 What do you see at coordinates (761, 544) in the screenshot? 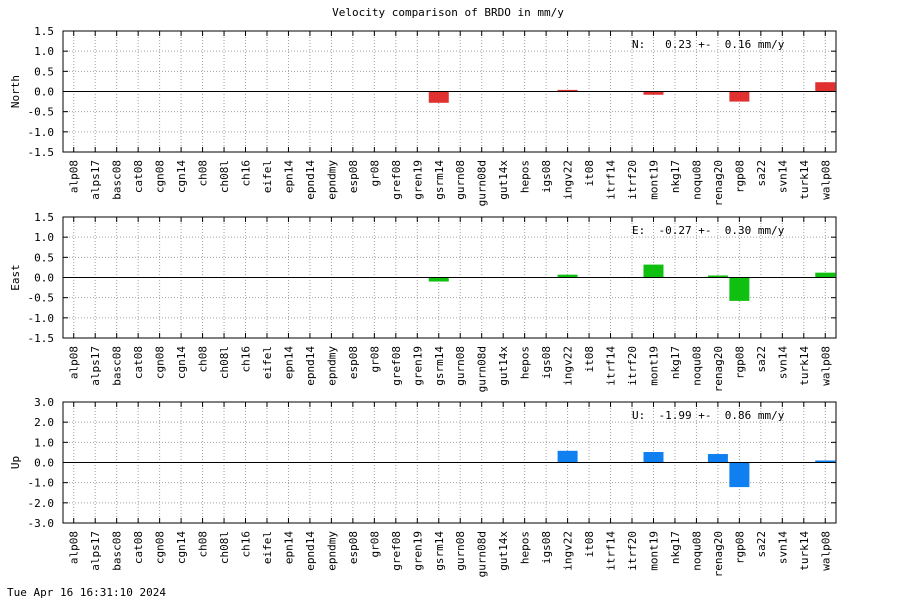
I see `x-tick-label-sa22: sa22` at bounding box center [761, 544].